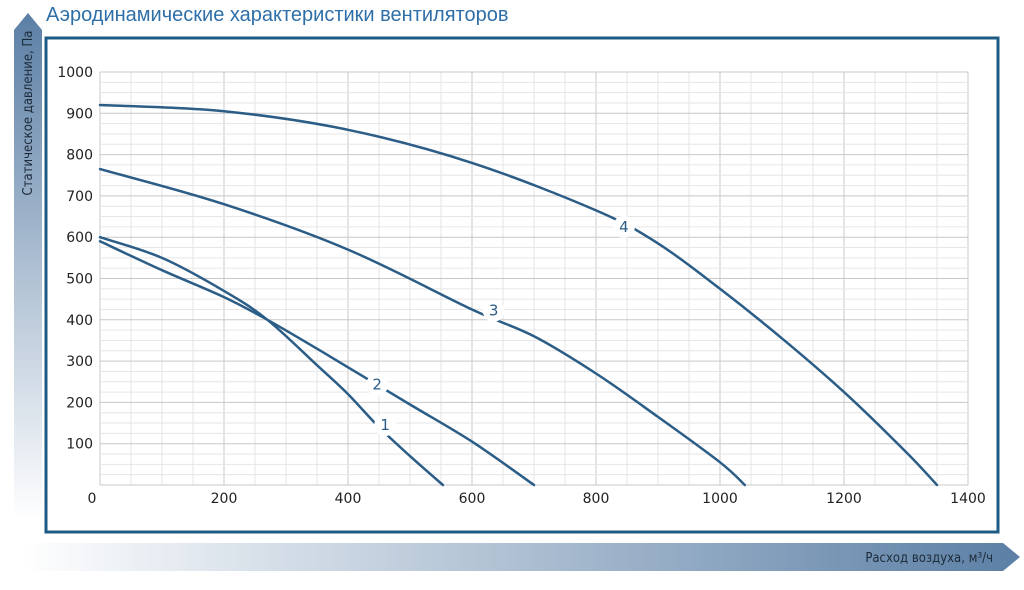  What do you see at coordinates (844, 499) in the screenshot?
I see `x-tick-label: 1200` at bounding box center [844, 499].